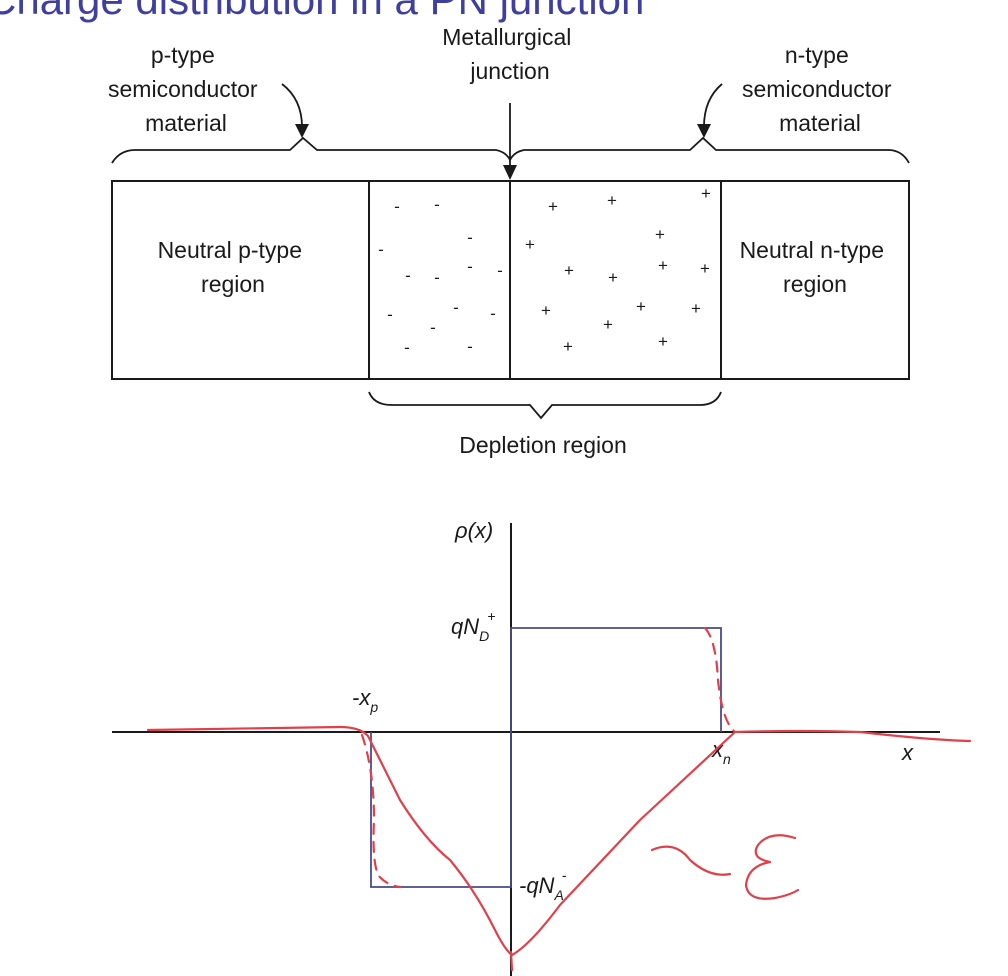 The height and width of the screenshot is (976, 1008). Describe the element at coordinates (713, 107) in the screenshot. I see `n-type-arrow` at that location.